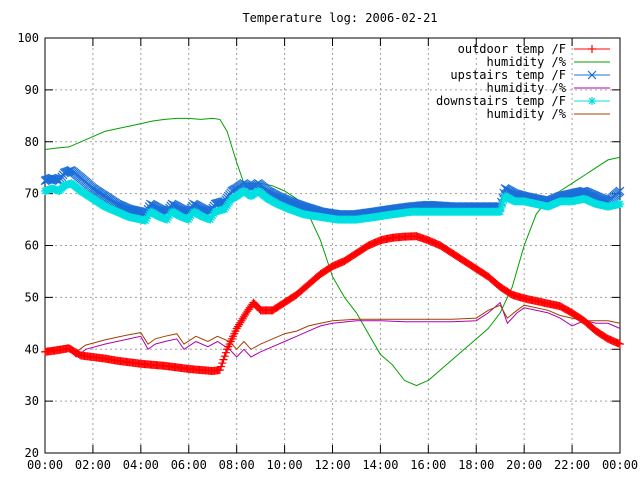 The height and width of the screenshot is (480, 640). I want to click on x-tick-label: 16:00, so click(428, 465).